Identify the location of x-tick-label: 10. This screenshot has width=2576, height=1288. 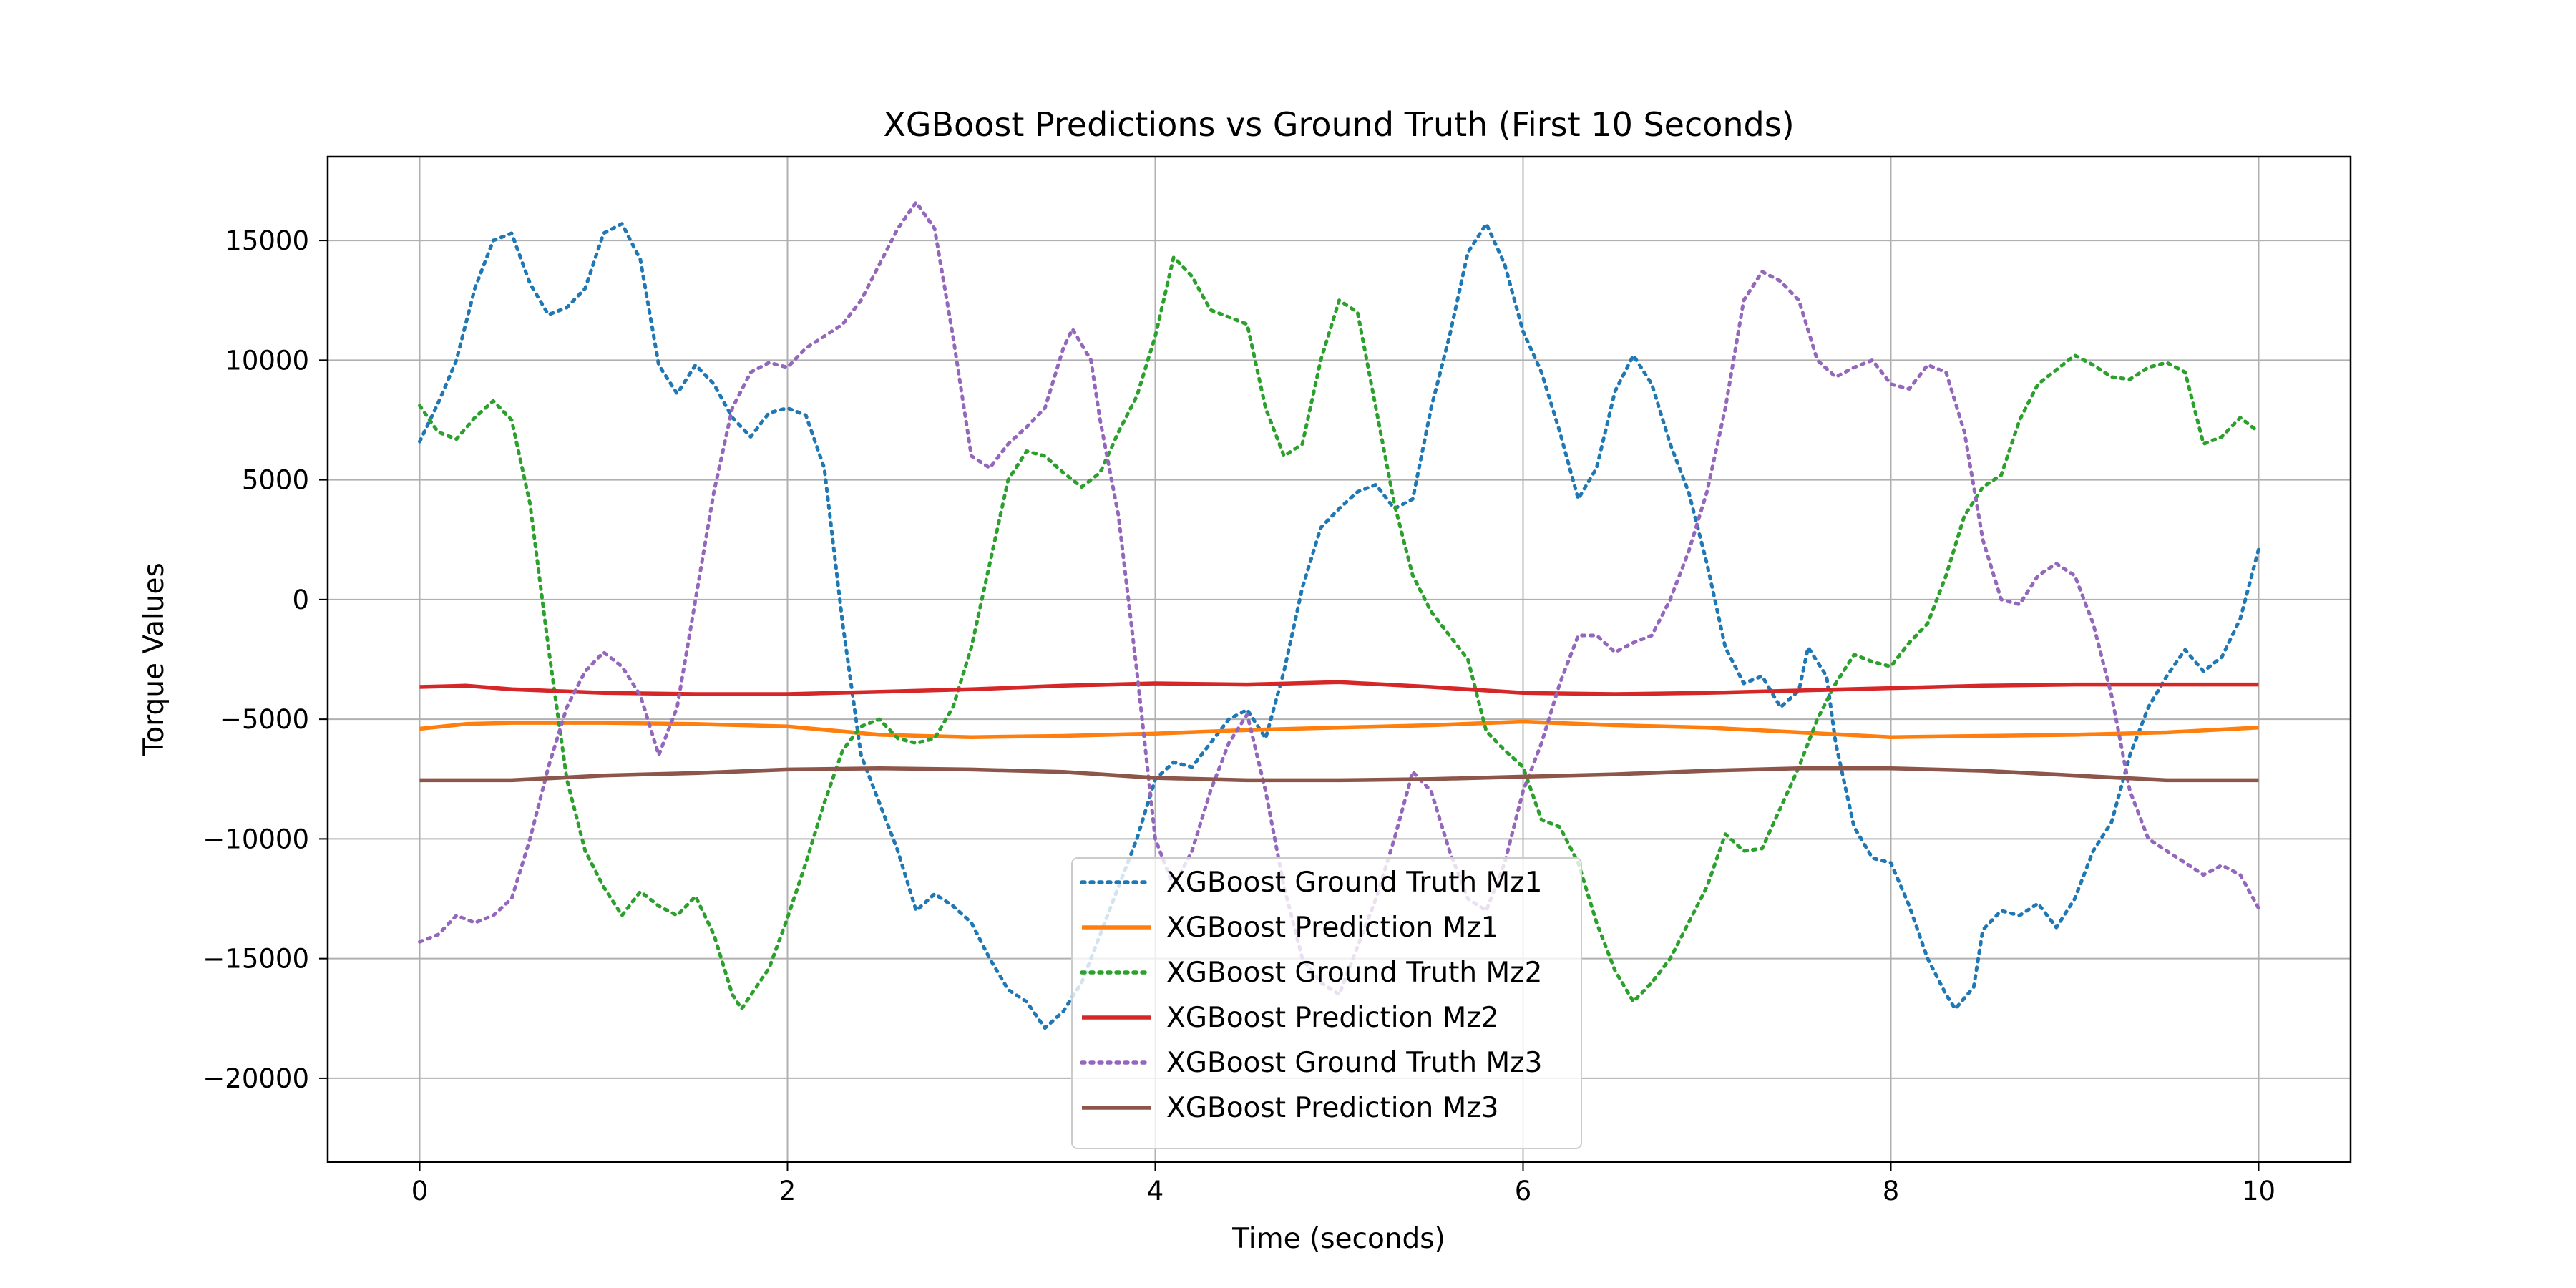
(2258, 1191).